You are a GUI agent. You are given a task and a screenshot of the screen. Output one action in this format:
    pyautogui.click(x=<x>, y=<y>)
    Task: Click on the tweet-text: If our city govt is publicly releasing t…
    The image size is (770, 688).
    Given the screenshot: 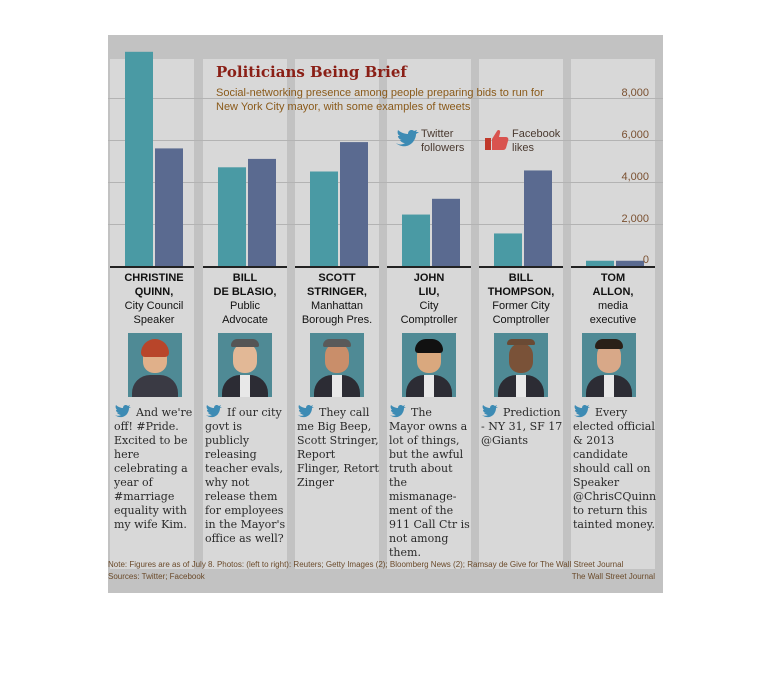 What is the action you would take?
    pyautogui.click(x=245, y=475)
    